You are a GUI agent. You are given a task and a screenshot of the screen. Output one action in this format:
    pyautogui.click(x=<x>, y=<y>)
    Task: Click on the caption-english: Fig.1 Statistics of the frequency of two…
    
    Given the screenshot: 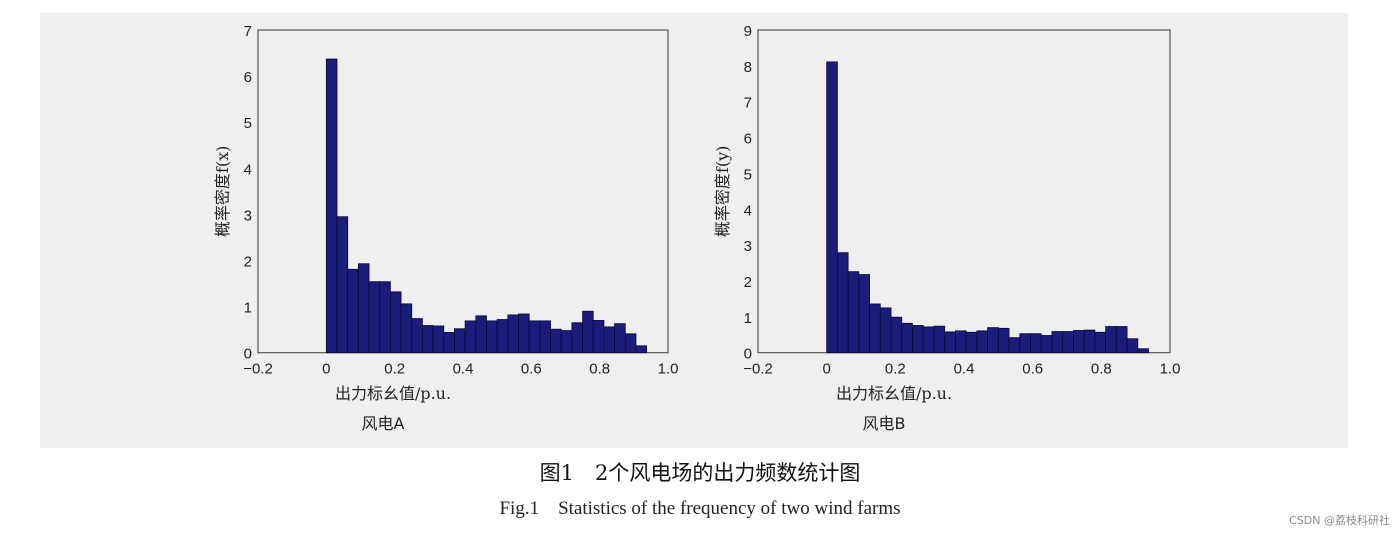 What is the action you would take?
    pyautogui.click(x=700, y=508)
    